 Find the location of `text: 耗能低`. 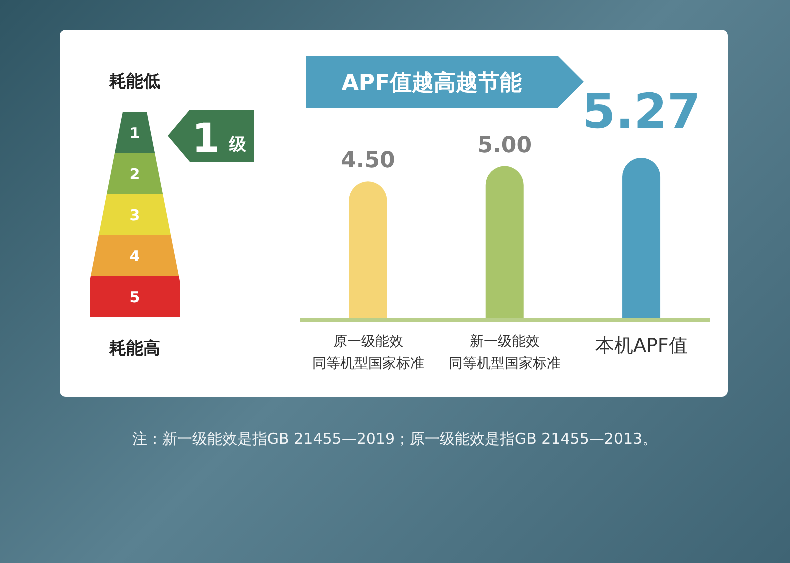

text: 耗能低 is located at coordinates (135, 82).